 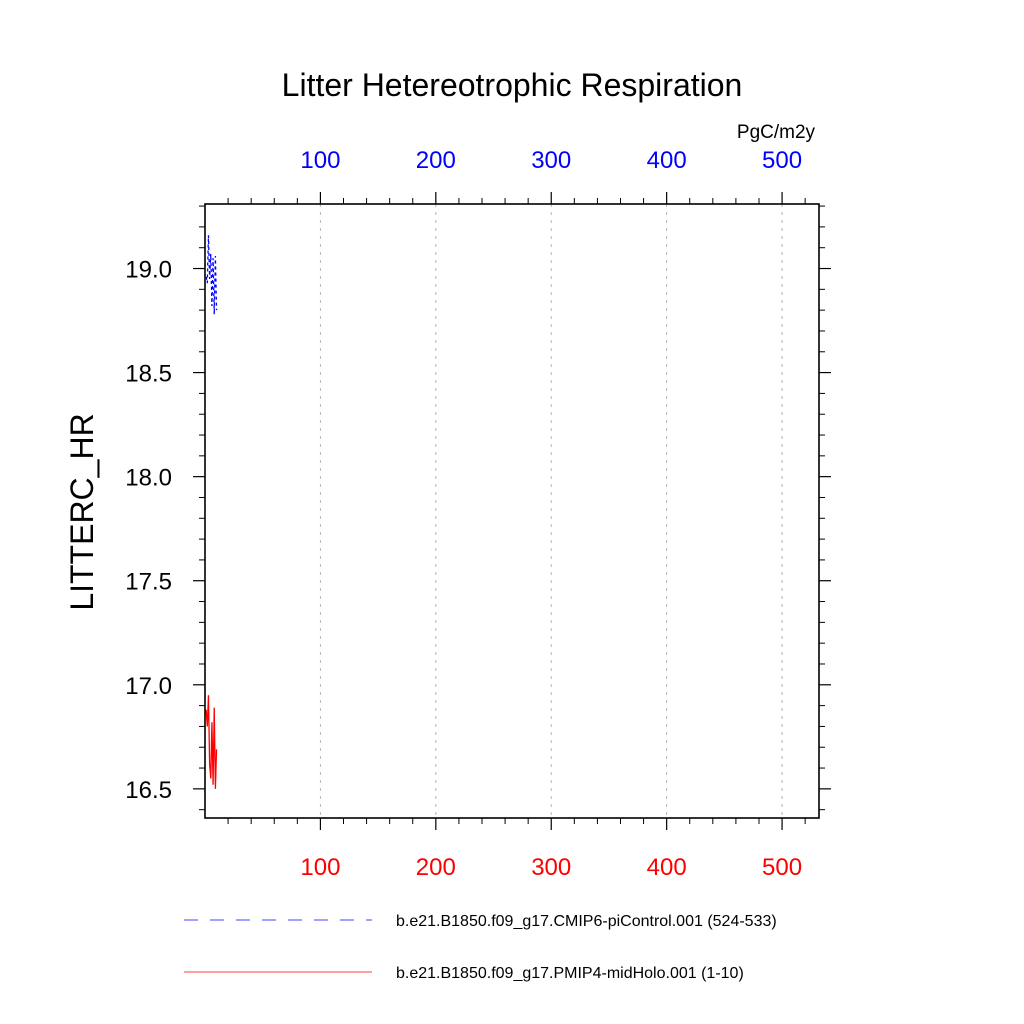 What do you see at coordinates (148, 582) in the screenshot?
I see `y-tick-label: 17.5` at bounding box center [148, 582].